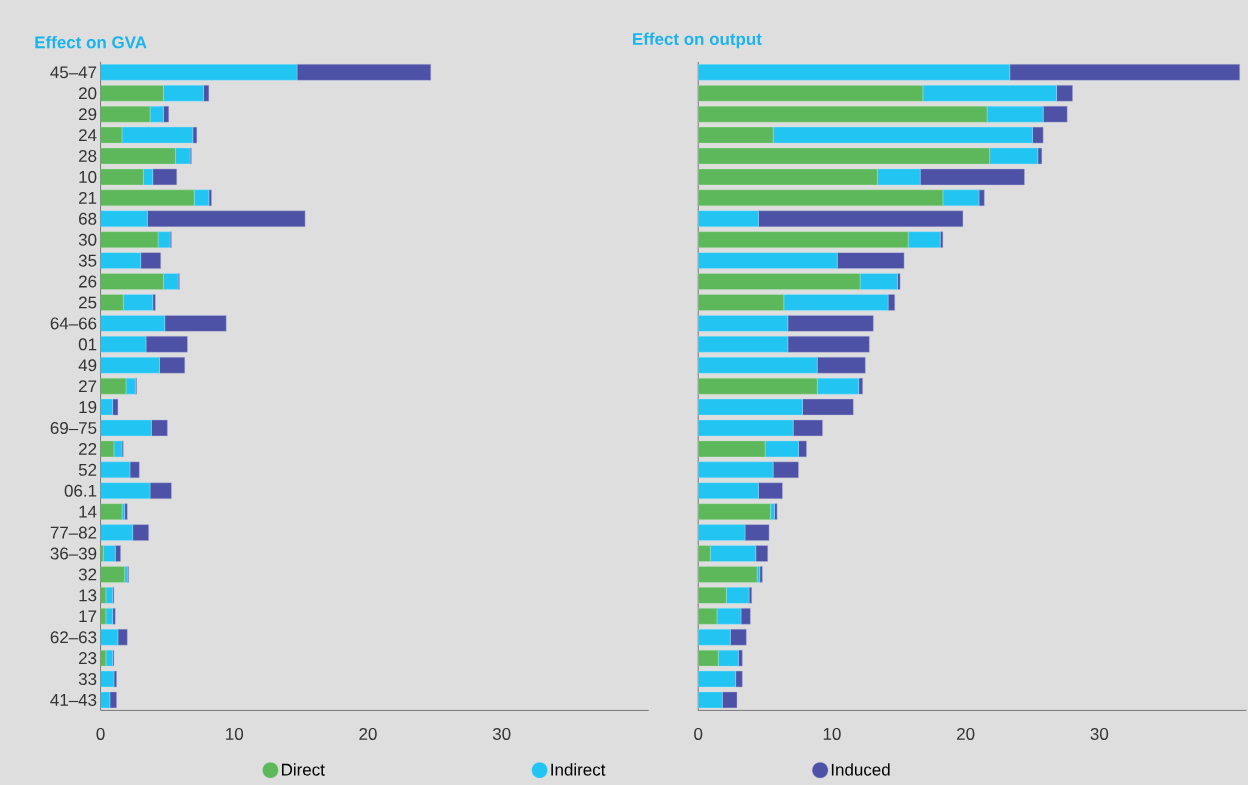  Describe the element at coordinates (88, 302) in the screenshot. I see `y-tick-label: 25` at that location.